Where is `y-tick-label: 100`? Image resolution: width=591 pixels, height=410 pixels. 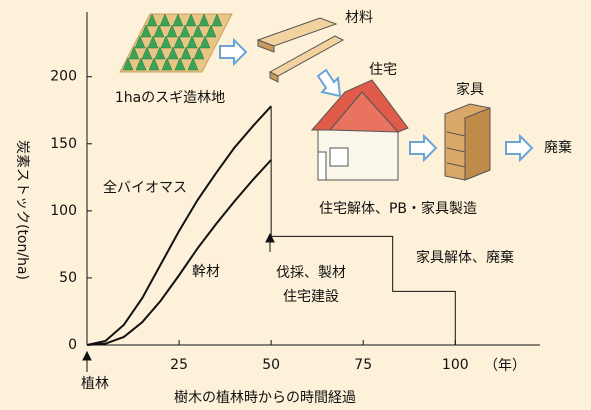
y-tick-label: 100 is located at coordinates (63, 211).